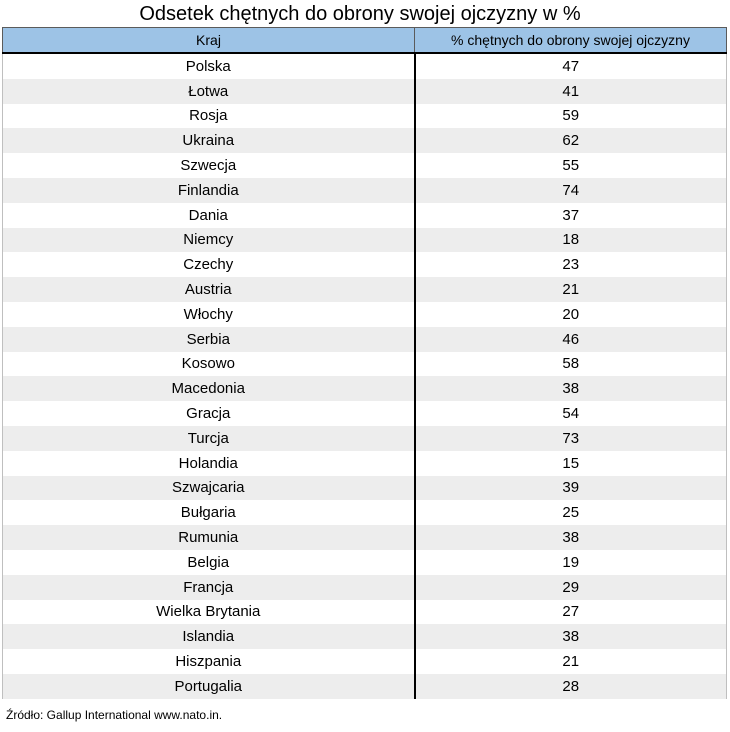 Image resolution: width=730 pixels, height=732 pixels. Describe the element at coordinates (570, 463) in the screenshot. I see `percent-cell: 15` at that location.